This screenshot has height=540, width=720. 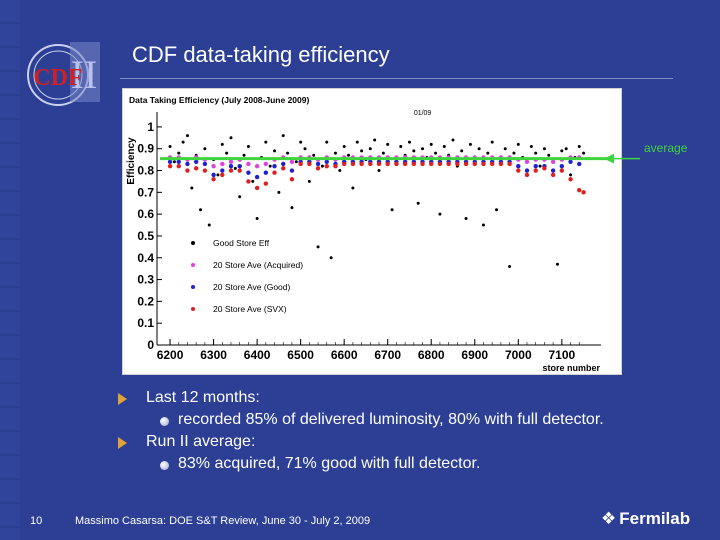 What do you see at coordinates (396, 78) in the screenshot?
I see `title-divider` at bounding box center [396, 78].